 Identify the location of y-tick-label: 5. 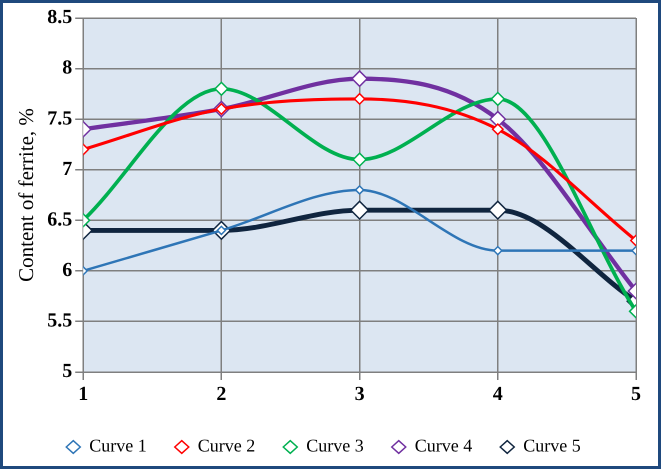
(67, 371).